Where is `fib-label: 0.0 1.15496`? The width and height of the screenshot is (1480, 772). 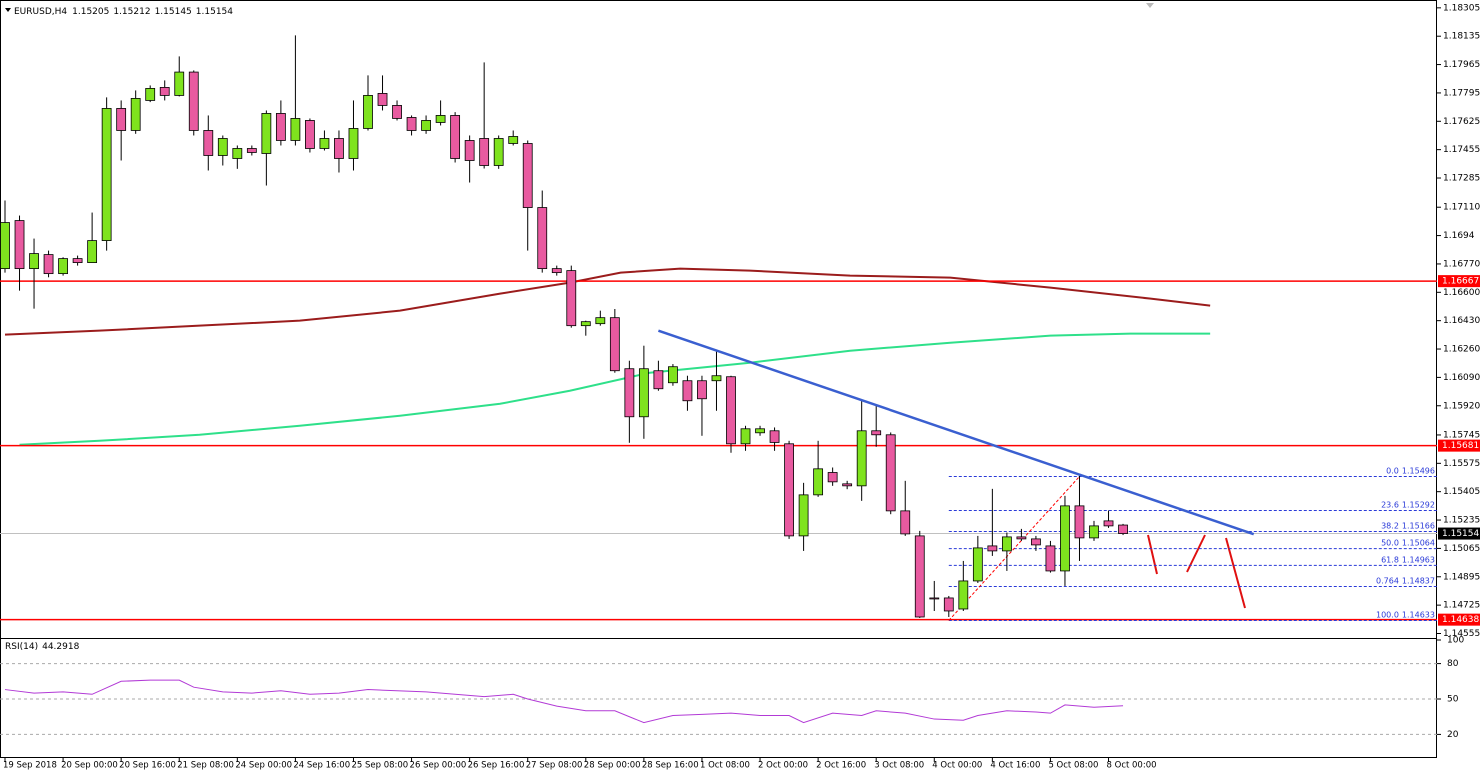
fib-label: 0.0 1.15496 is located at coordinates (1410, 470).